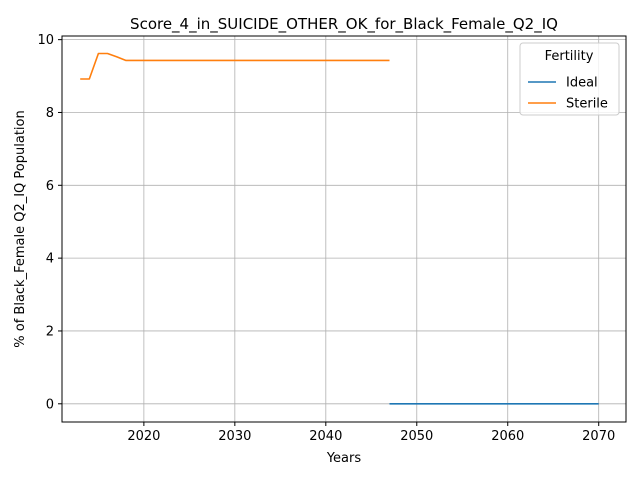 The width and height of the screenshot is (640, 480). I want to click on legend-box, so click(569, 79).